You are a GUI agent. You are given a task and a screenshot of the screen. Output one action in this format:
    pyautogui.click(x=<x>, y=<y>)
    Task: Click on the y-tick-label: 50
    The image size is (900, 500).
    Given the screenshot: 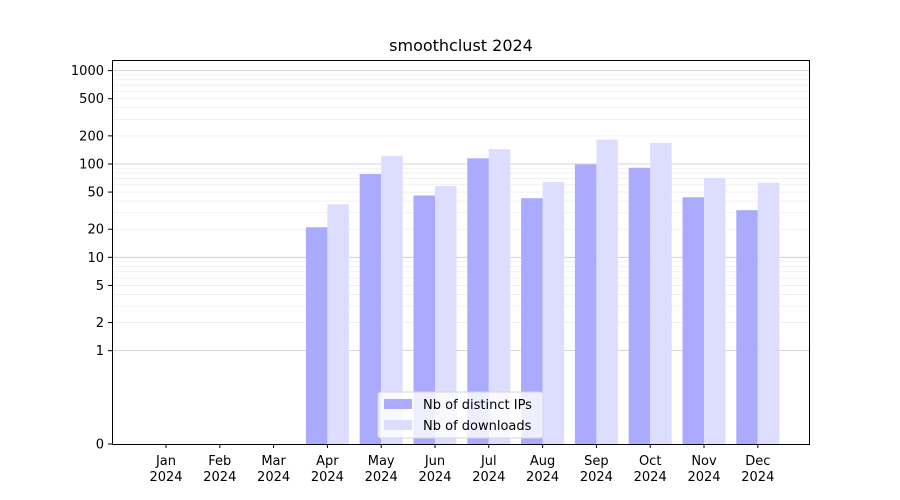 What is the action you would take?
    pyautogui.click(x=95, y=193)
    